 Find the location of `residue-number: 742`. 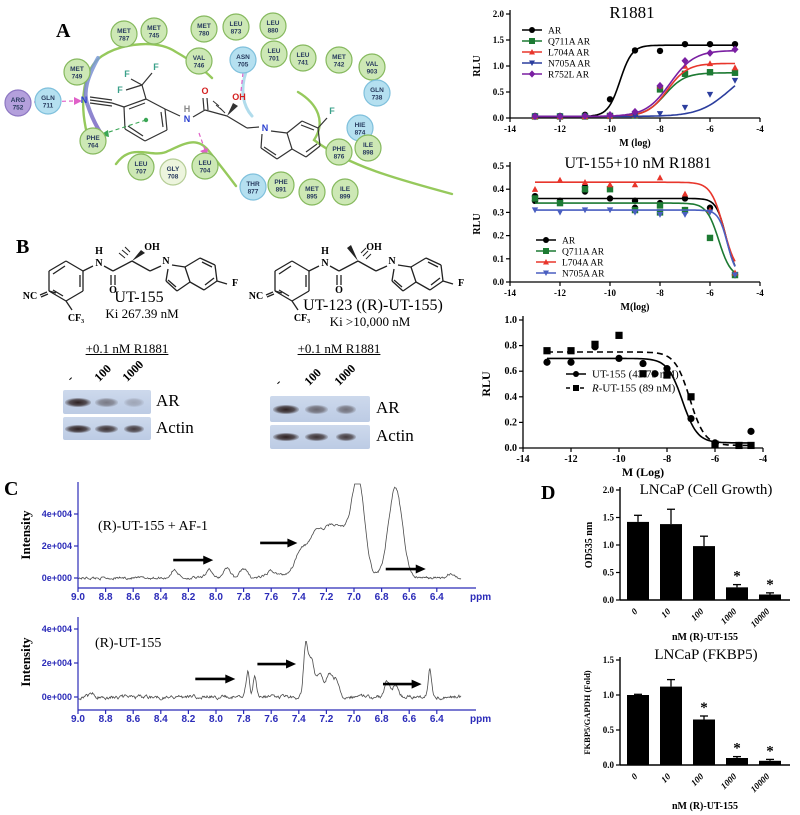

residue-number: 742 is located at coordinates (339, 65).